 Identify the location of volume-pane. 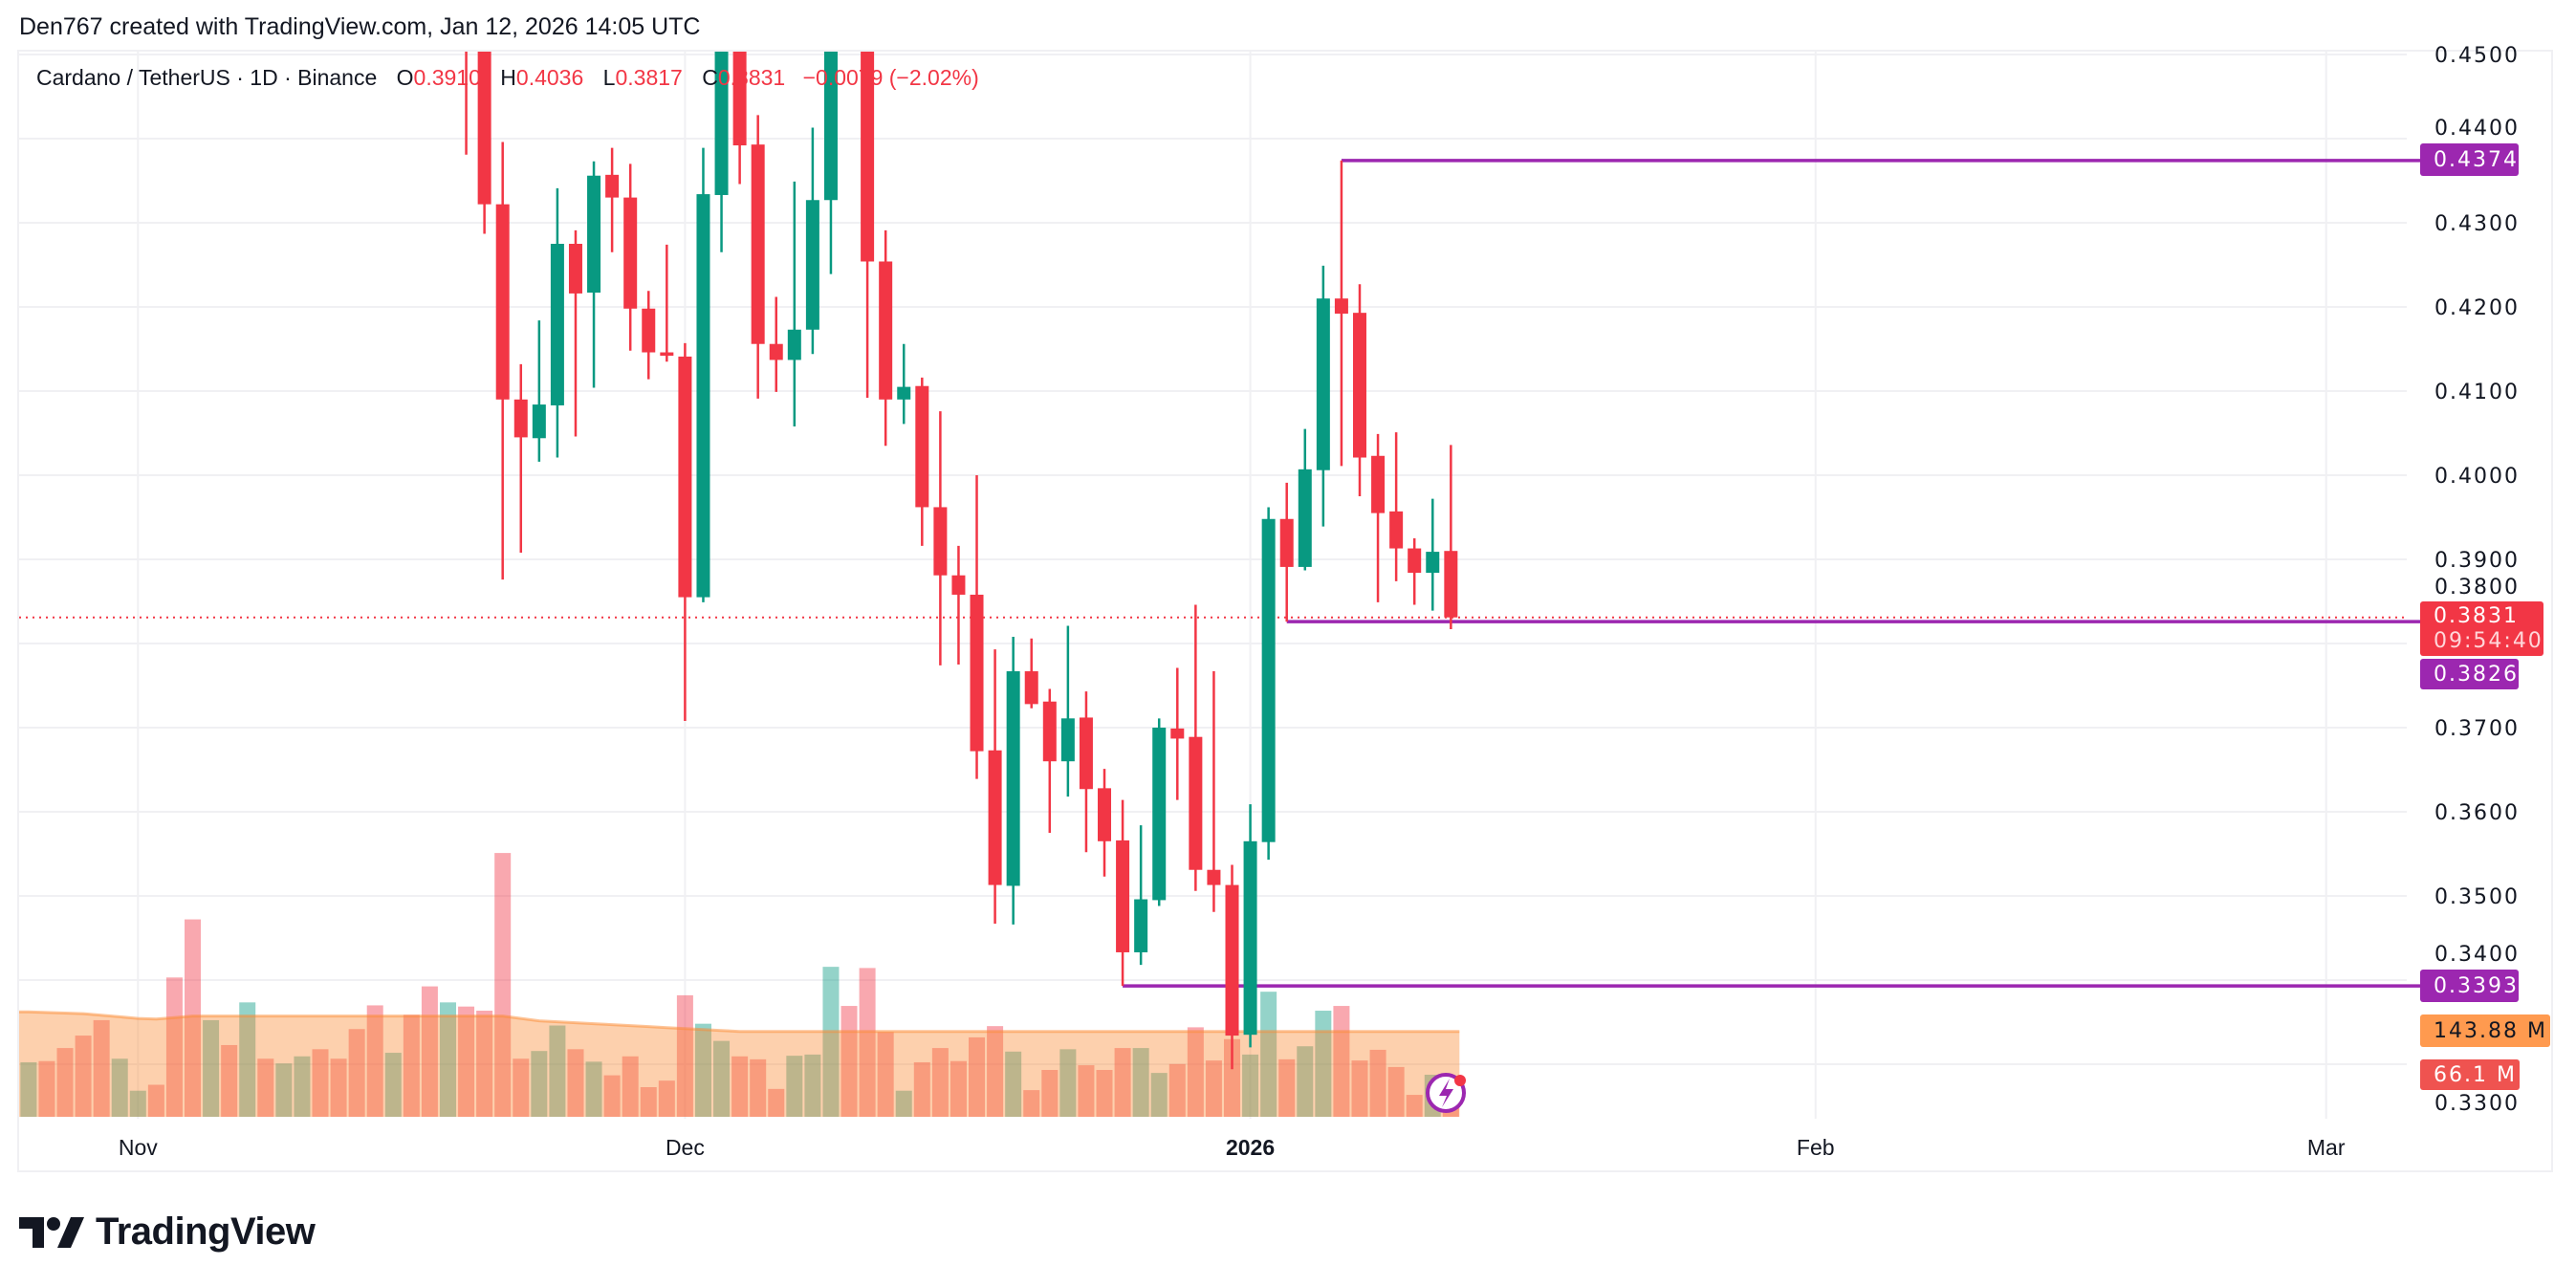
(739, 985).